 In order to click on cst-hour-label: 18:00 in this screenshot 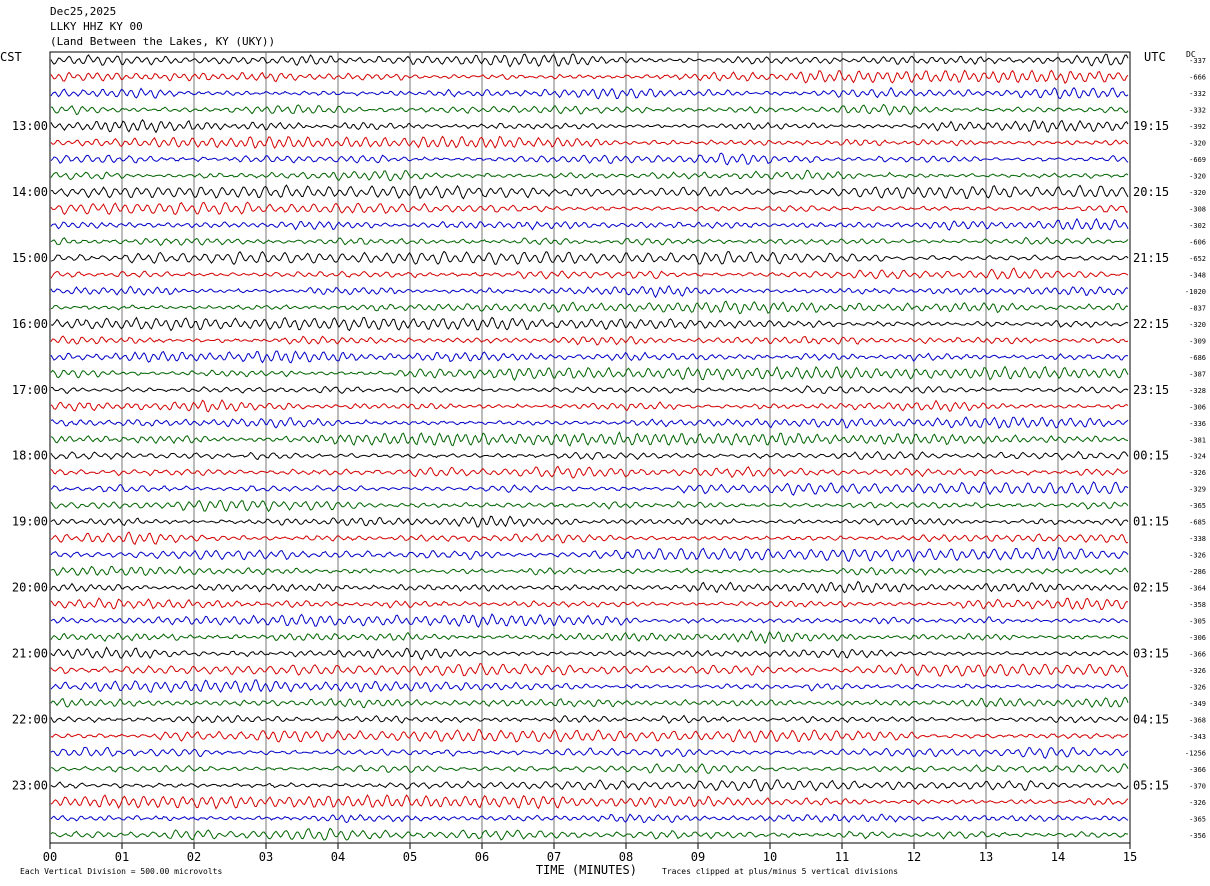, I will do `click(30, 456)`.